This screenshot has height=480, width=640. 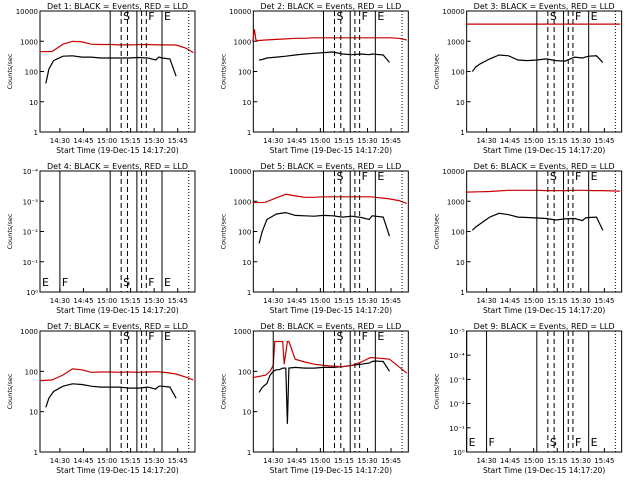 What do you see at coordinates (544, 166) in the screenshot?
I see `panel-title: Det 6: BLACK = Events, RED = LLD` at bounding box center [544, 166].